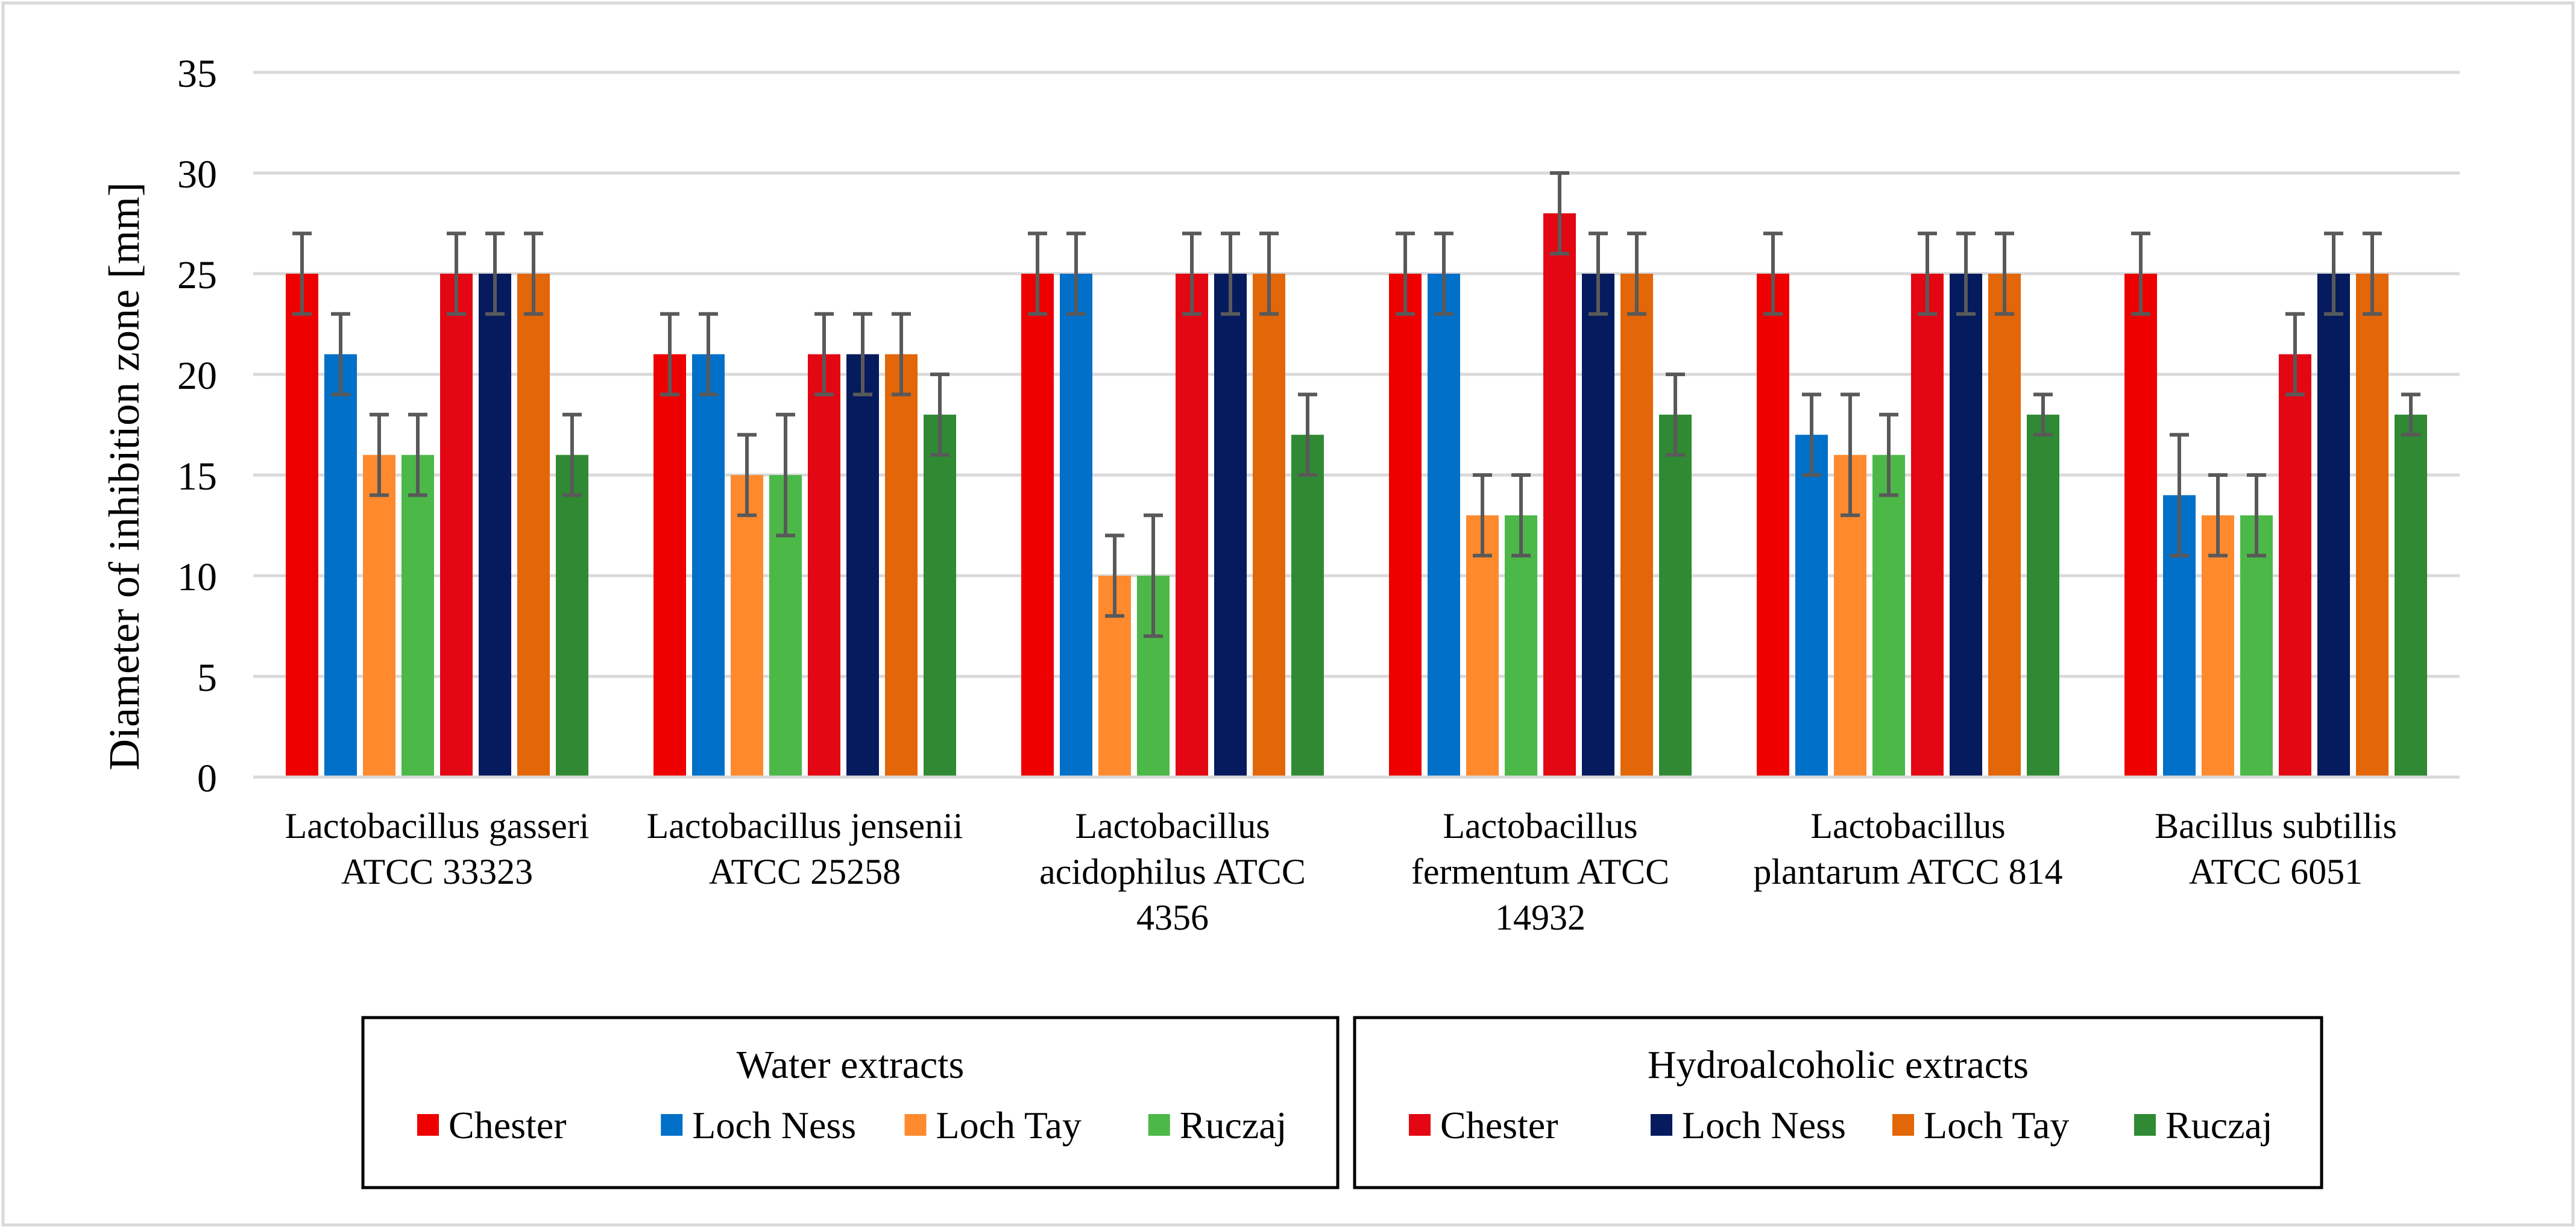  What do you see at coordinates (197, 275) in the screenshot?
I see `y-tick-label-25: 25` at bounding box center [197, 275].